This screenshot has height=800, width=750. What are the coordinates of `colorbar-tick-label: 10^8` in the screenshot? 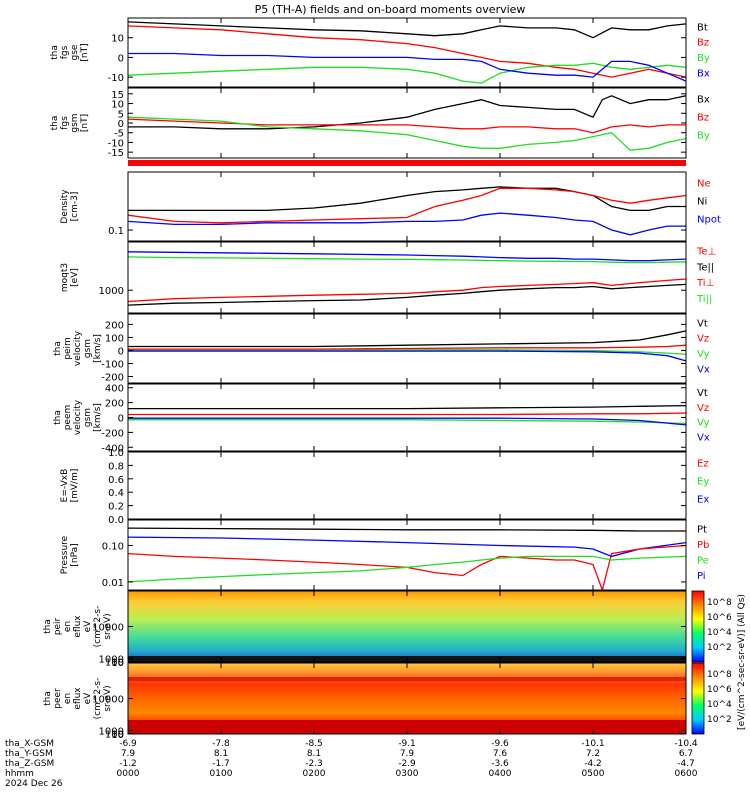 It's located at (719, 603).